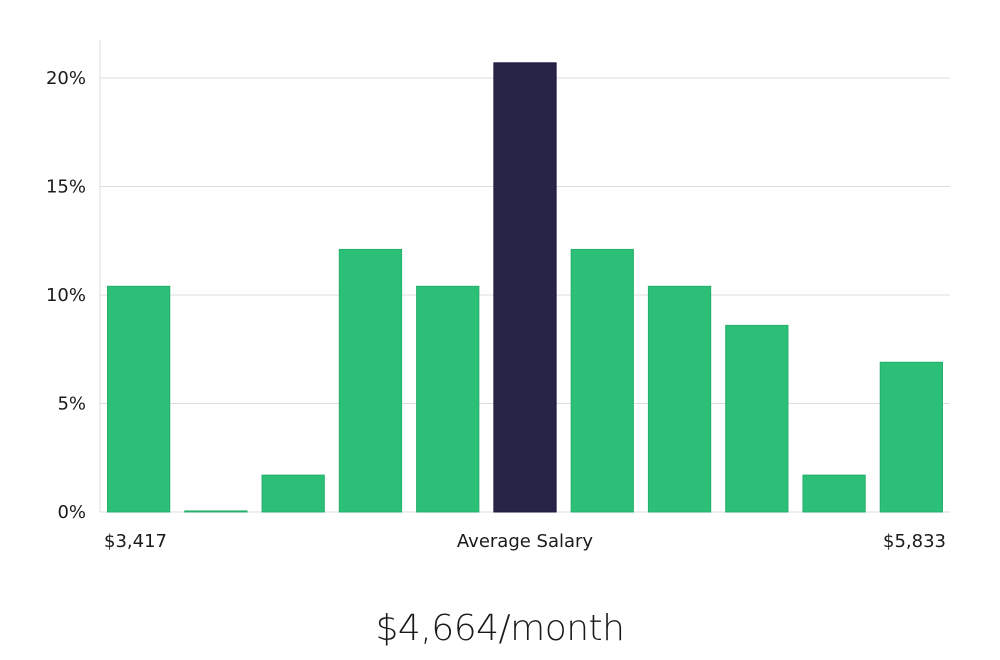  What do you see at coordinates (914, 541) in the screenshot?
I see `x-max-label: $5,833` at bounding box center [914, 541].